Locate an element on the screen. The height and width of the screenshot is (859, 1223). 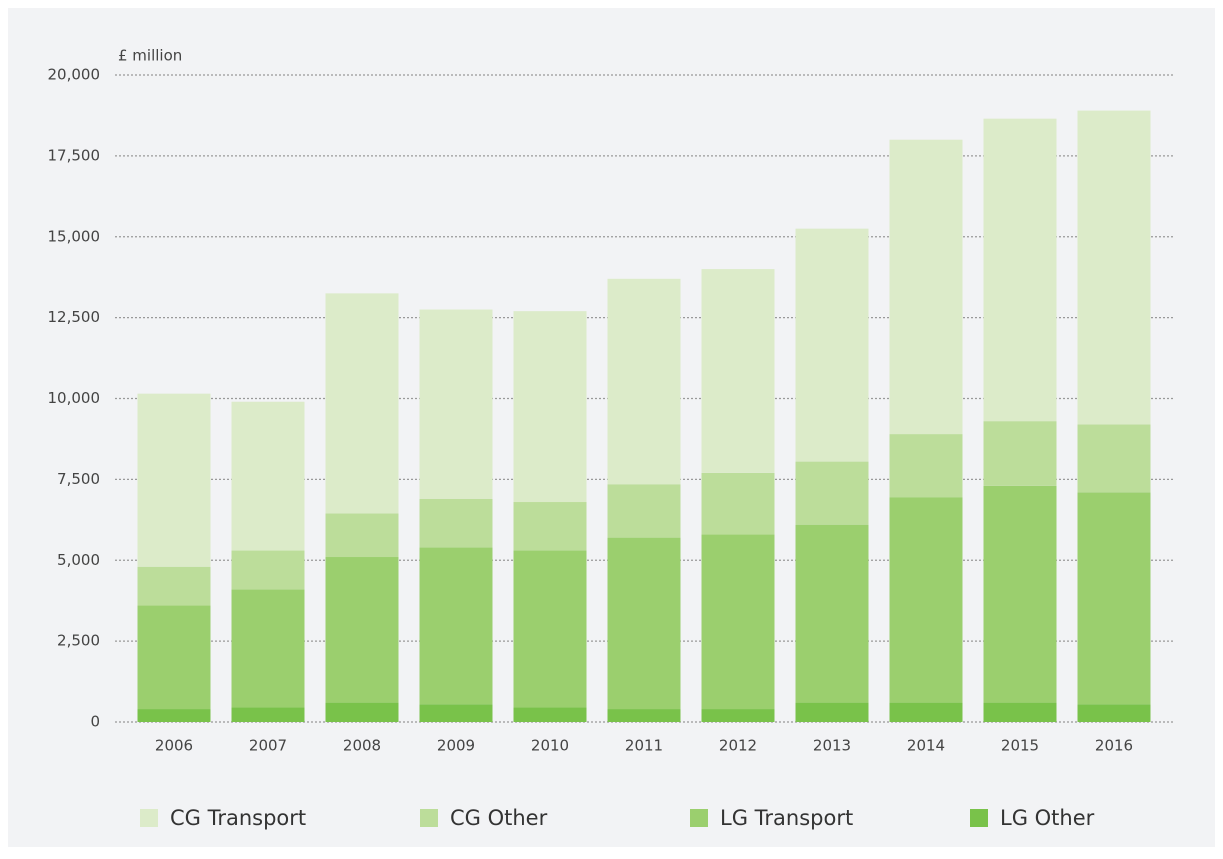
x-tick-label: 2013 is located at coordinates (832, 746).